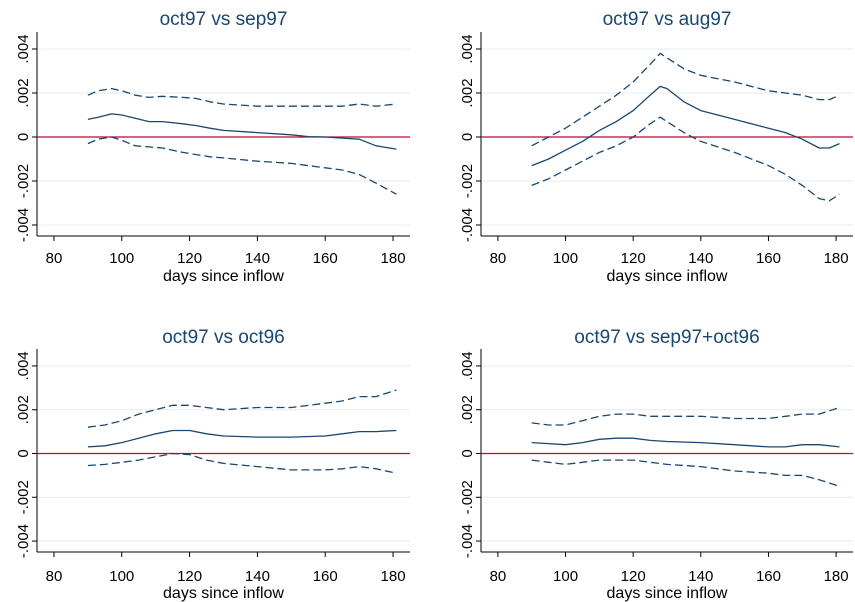 Image resolution: width=855 pixels, height=602 pixels. What do you see at coordinates (667, 19) in the screenshot?
I see `chart-title: oct97 vs aug97` at bounding box center [667, 19].